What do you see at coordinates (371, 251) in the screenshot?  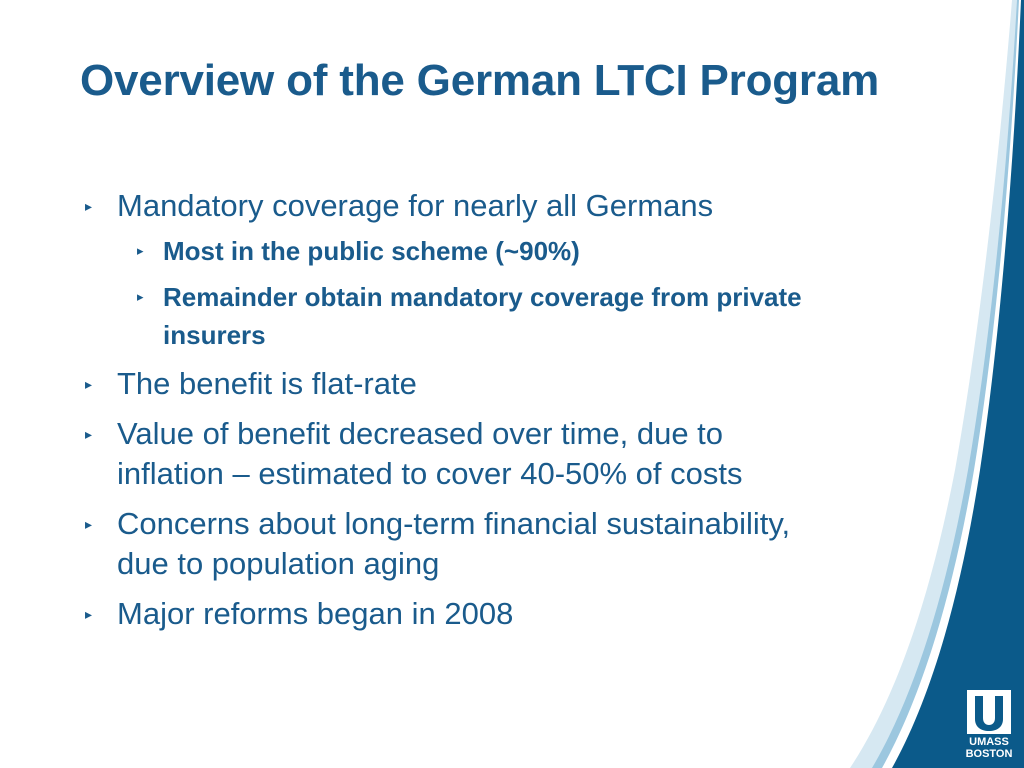 I see `sub-bullet-text: Most in the public scheme (~90%)` at bounding box center [371, 251].